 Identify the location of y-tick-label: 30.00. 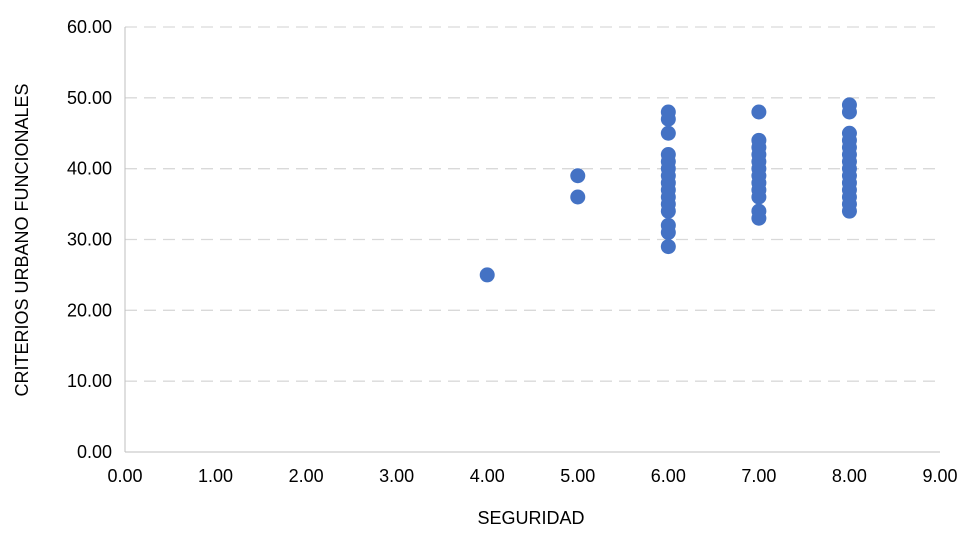
(89, 240).